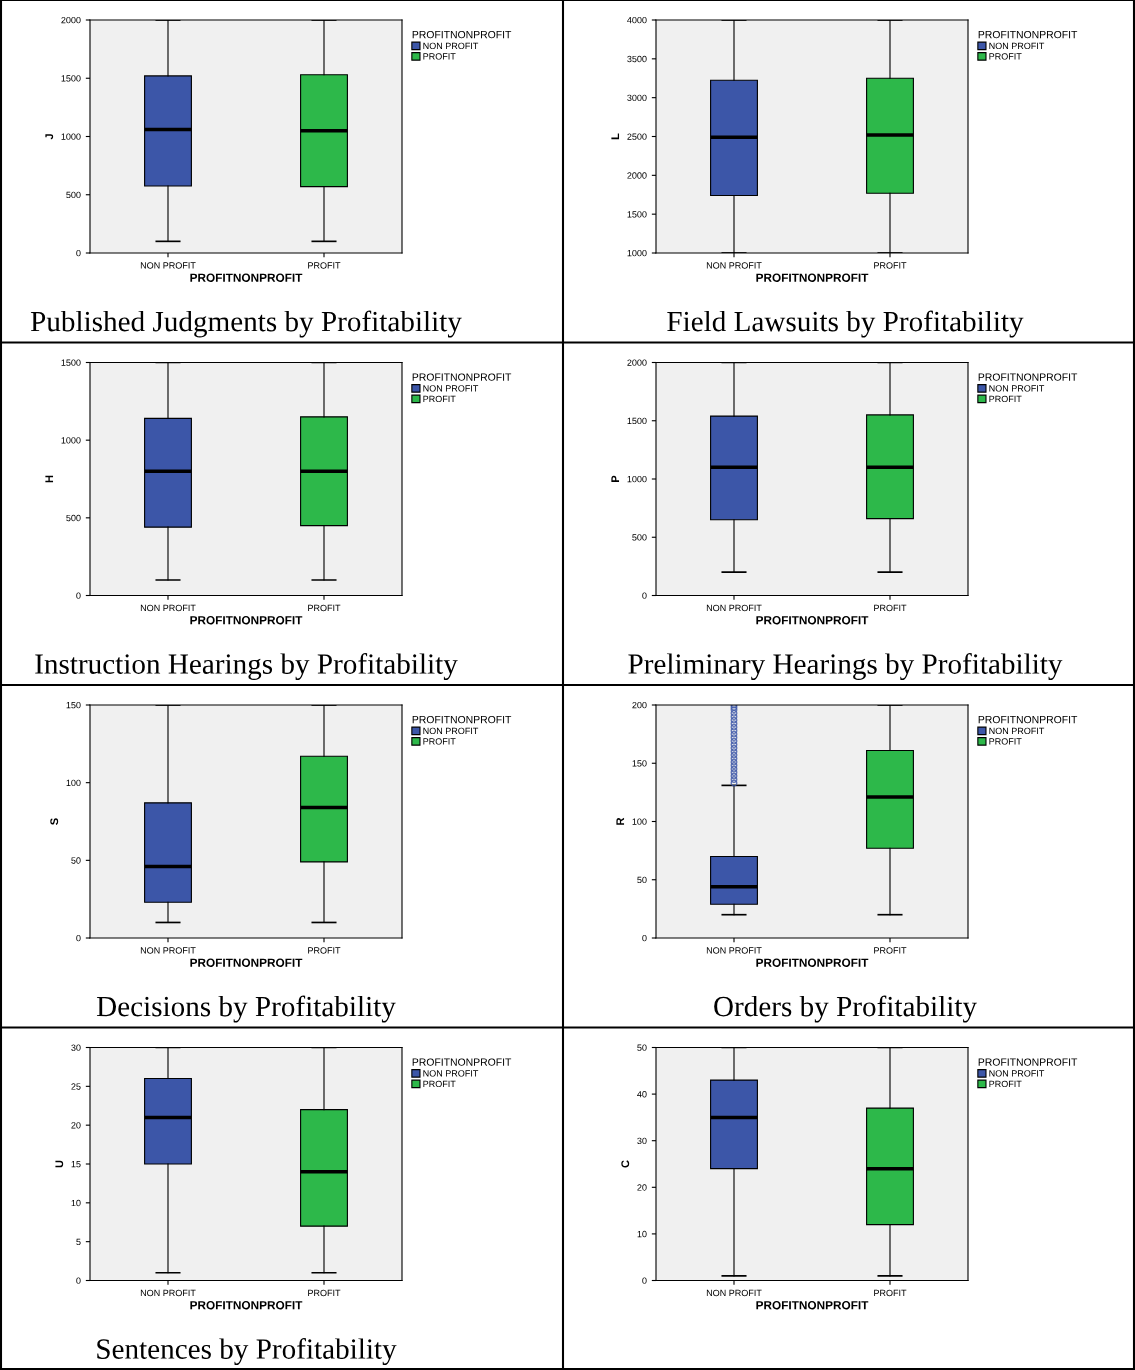 The height and width of the screenshot is (1370, 1135). Describe the element at coordinates (637, 98) in the screenshot. I see `y-tick-label: 3000` at that location.